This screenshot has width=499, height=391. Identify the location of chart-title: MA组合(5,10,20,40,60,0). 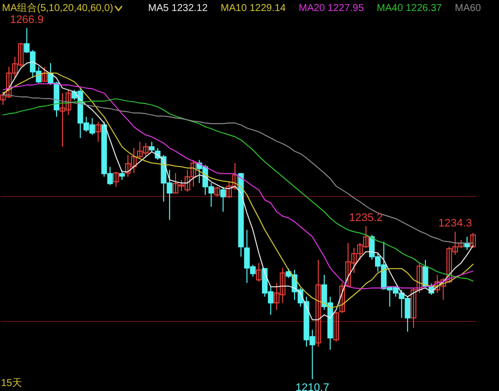
(58, 8).